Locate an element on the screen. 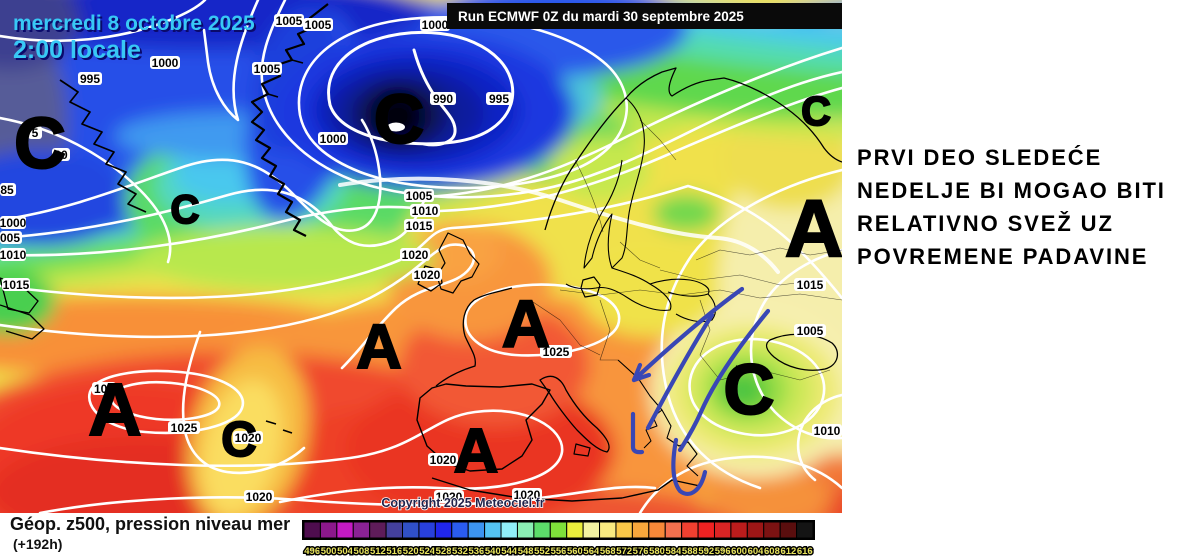 The image size is (1200, 558). svg-text: 592 is located at coordinates (706, 551).